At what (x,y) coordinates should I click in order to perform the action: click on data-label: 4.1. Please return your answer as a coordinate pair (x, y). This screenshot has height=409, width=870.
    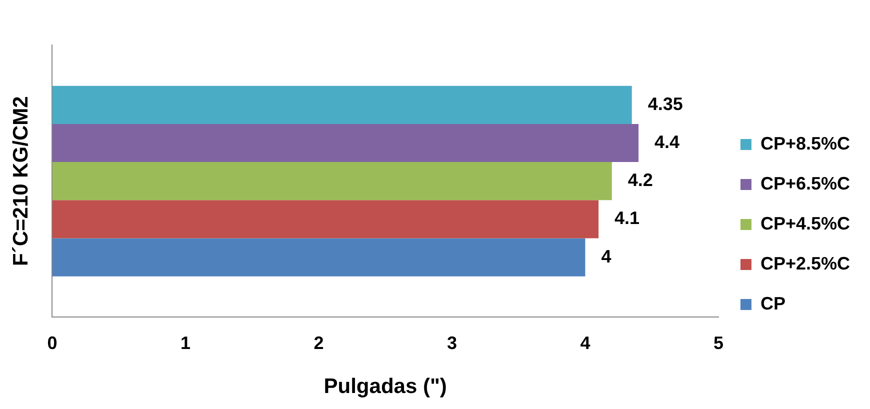
    Looking at the image, I should click on (627, 218).